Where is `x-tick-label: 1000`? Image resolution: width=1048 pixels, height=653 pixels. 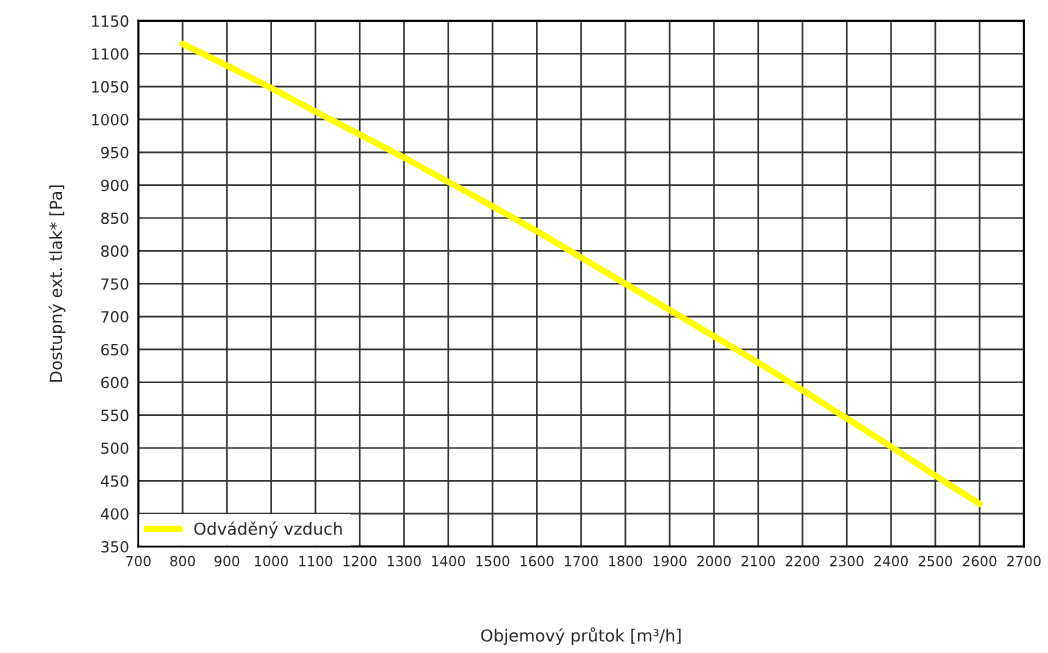 x-tick-label: 1000 is located at coordinates (271, 561).